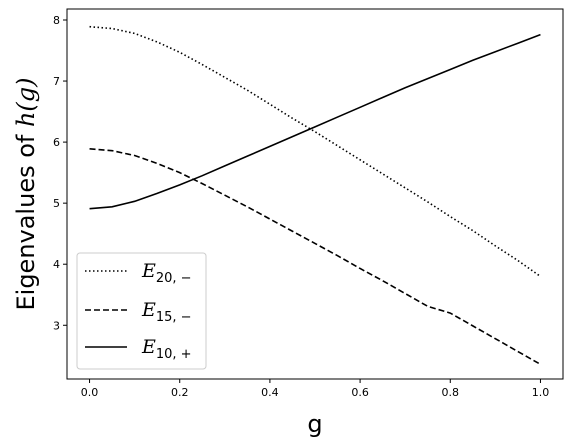 The width and height of the screenshot is (572, 446). Describe the element at coordinates (166, 273) in the screenshot. I see `legend-label-0: E20, −` at that location.